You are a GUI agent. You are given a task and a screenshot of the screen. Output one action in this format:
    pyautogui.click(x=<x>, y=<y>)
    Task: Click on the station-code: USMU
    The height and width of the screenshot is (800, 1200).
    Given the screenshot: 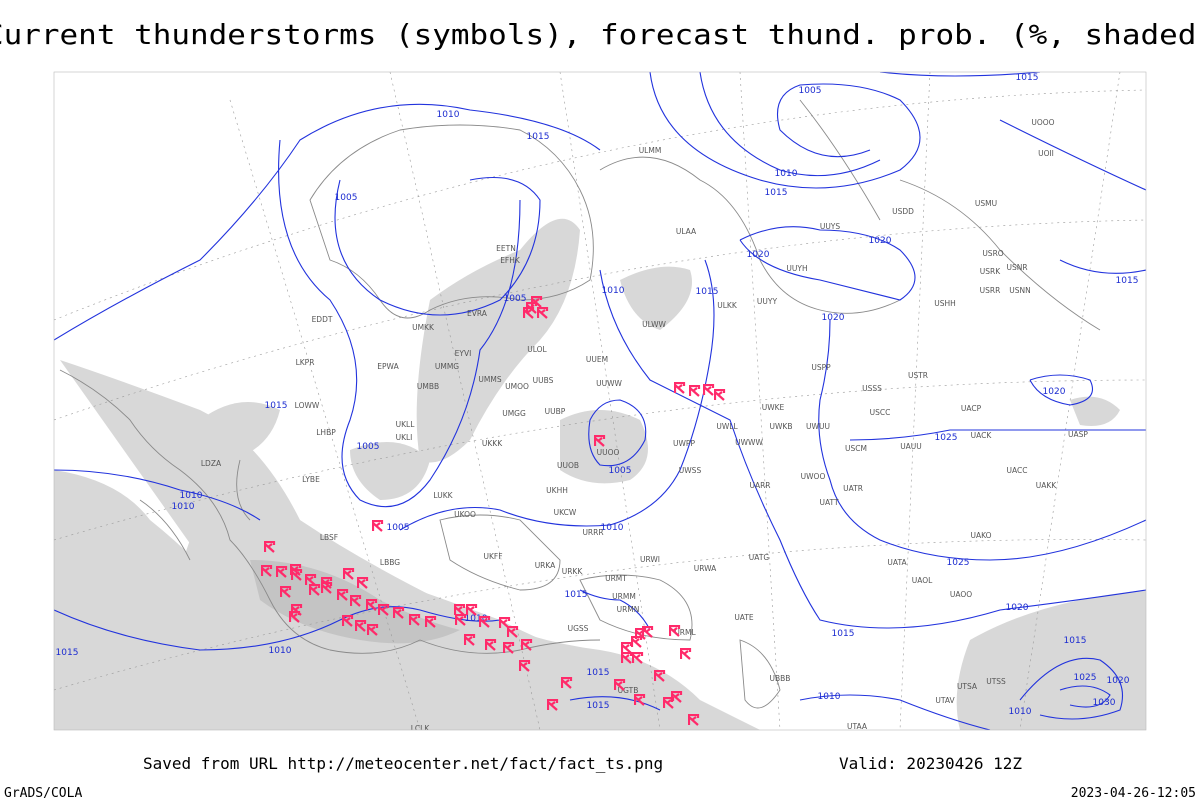 What is the action you would take?
    pyautogui.click(x=986, y=203)
    